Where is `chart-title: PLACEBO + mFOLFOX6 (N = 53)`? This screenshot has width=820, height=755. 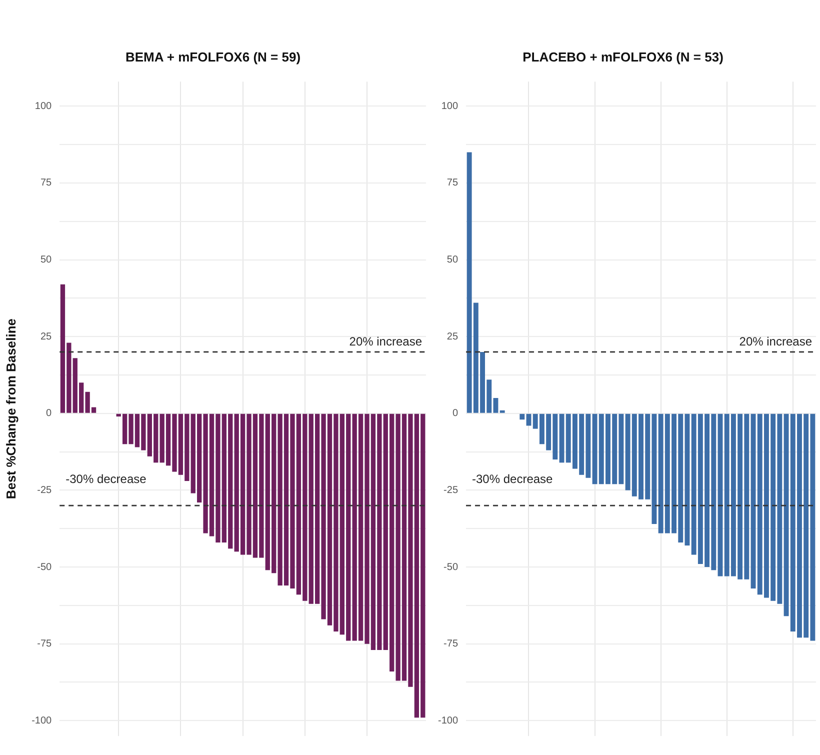 chart-title: PLACEBO + mFOLFOX6 (N = 53) is located at coordinates (623, 56).